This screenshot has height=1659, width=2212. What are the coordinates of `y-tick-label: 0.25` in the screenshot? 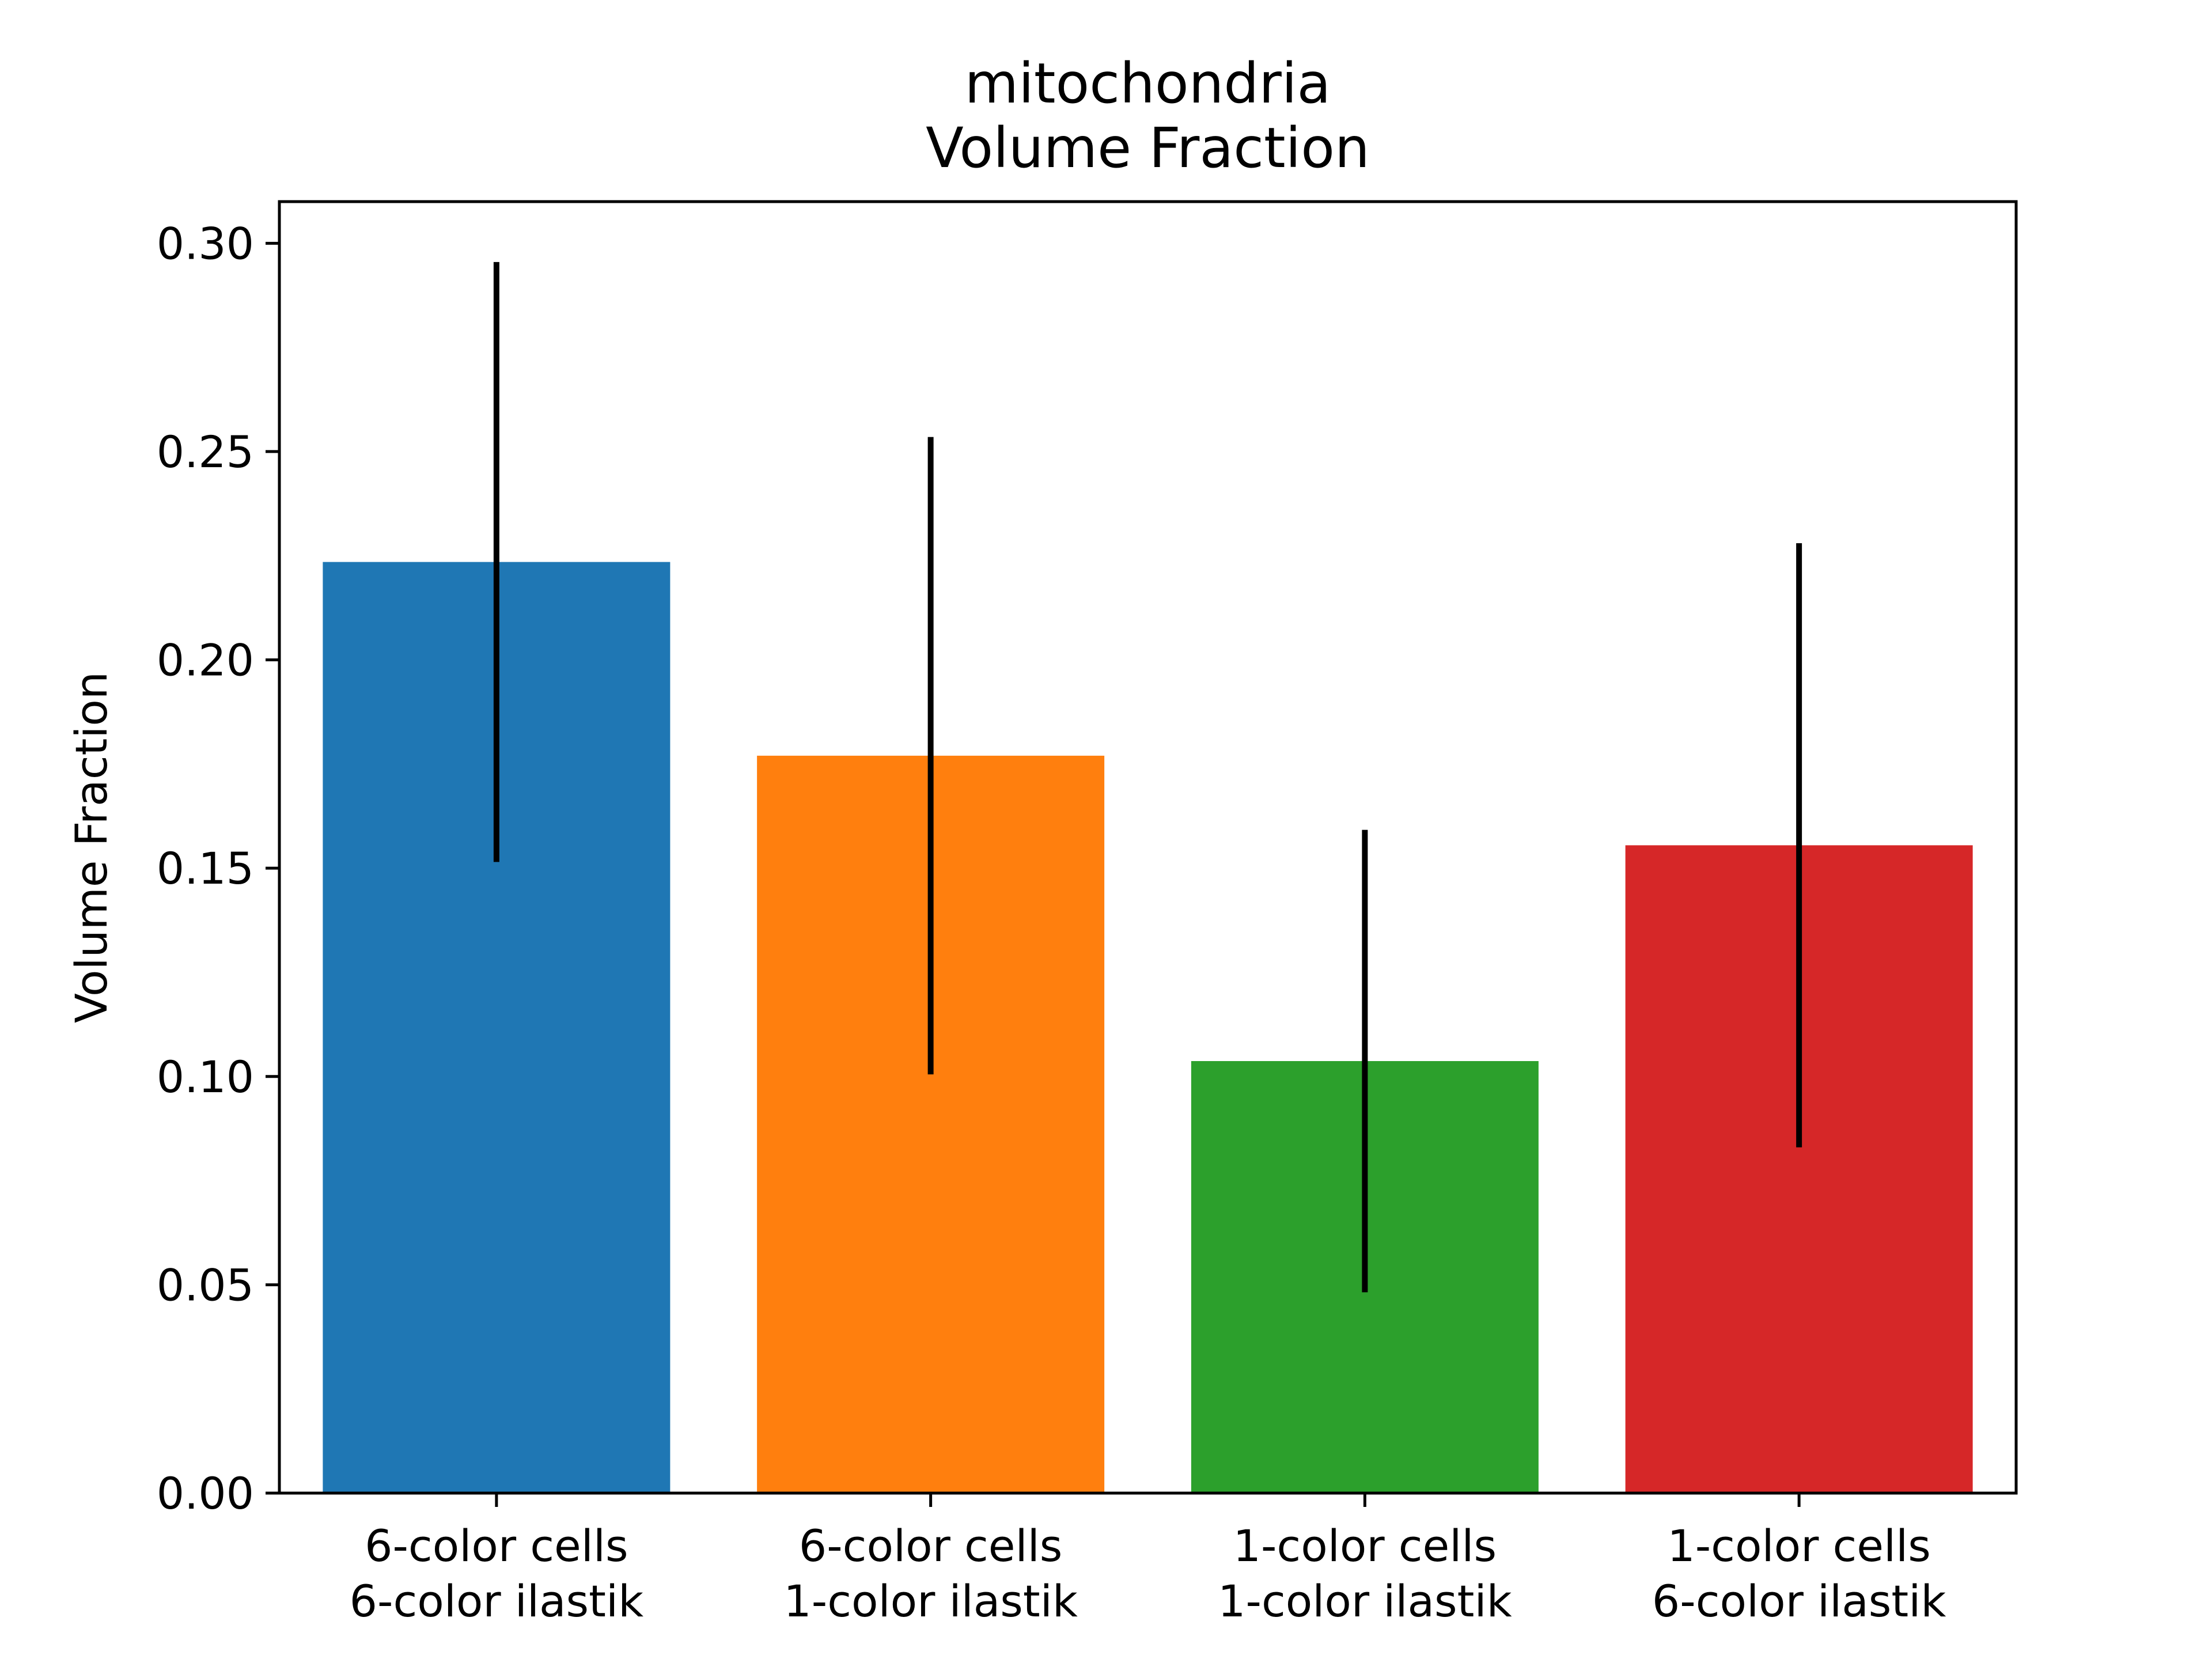 It's located at (205, 452).